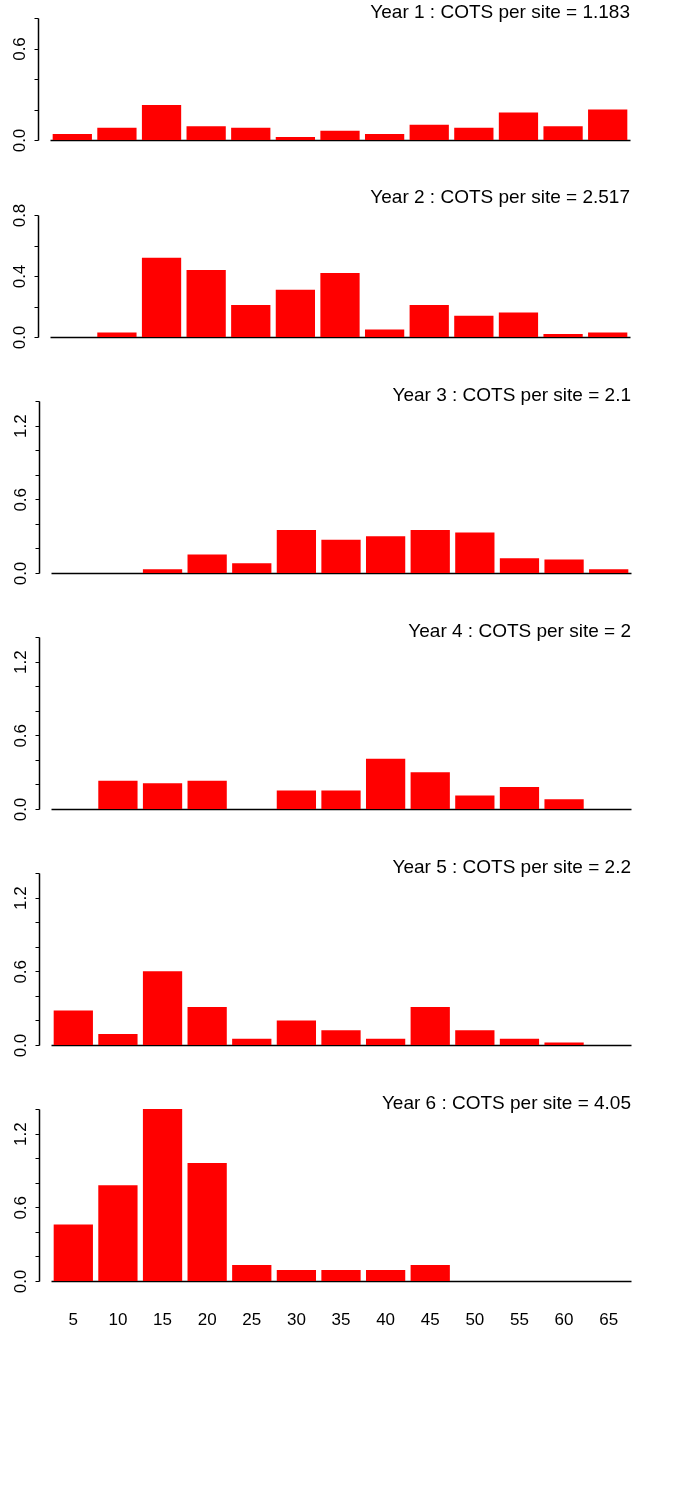 This screenshot has width=687, height=1488. Describe the element at coordinates (430, 1319) in the screenshot. I see `x-tick-label: 45` at that location.